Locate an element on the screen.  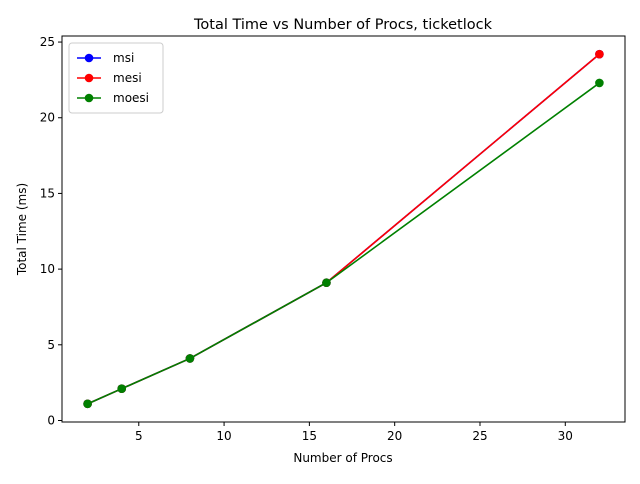
x-tick-label: 5 is located at coordinates (139, 436).